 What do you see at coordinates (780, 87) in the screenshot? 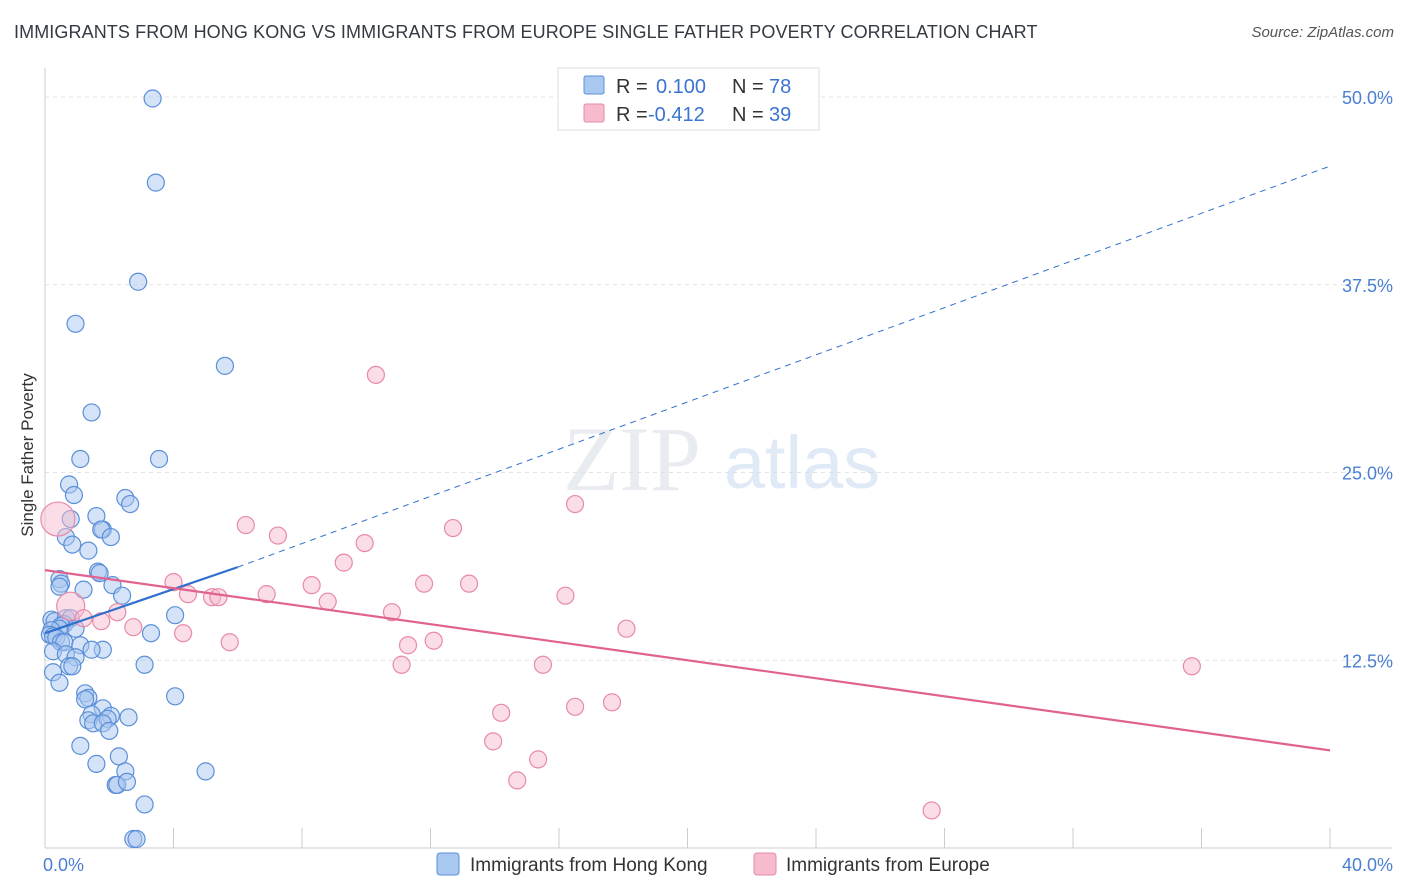
I see `legend-n-value-hong-kong: 78` at bounding box center [780, 87].